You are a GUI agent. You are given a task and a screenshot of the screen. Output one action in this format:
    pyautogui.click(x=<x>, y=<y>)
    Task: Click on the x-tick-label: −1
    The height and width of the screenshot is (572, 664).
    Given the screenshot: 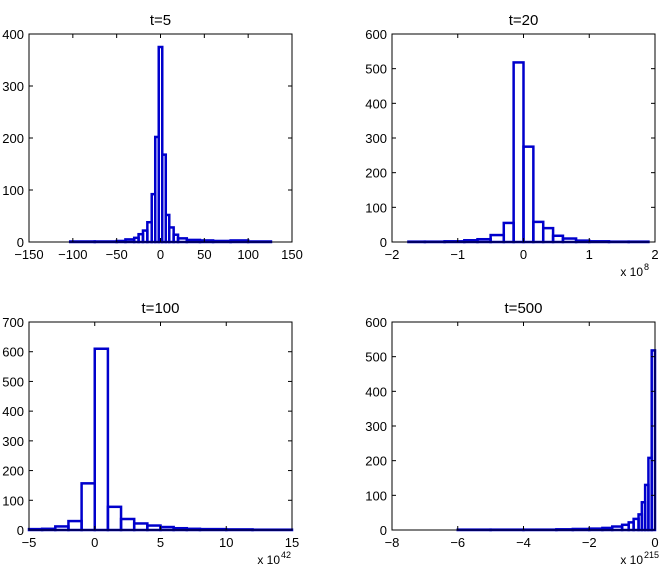 What is the action you would take?
    pyautogui.click(x=457, y=254)
    